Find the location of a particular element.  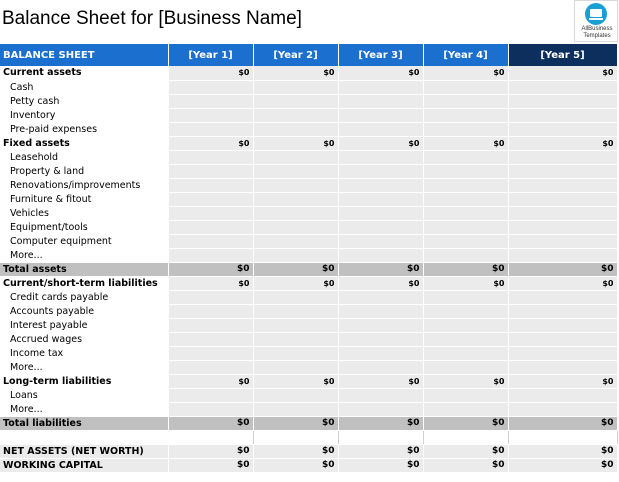

row-label: Accrued wages is located at coordinates (84, 339).